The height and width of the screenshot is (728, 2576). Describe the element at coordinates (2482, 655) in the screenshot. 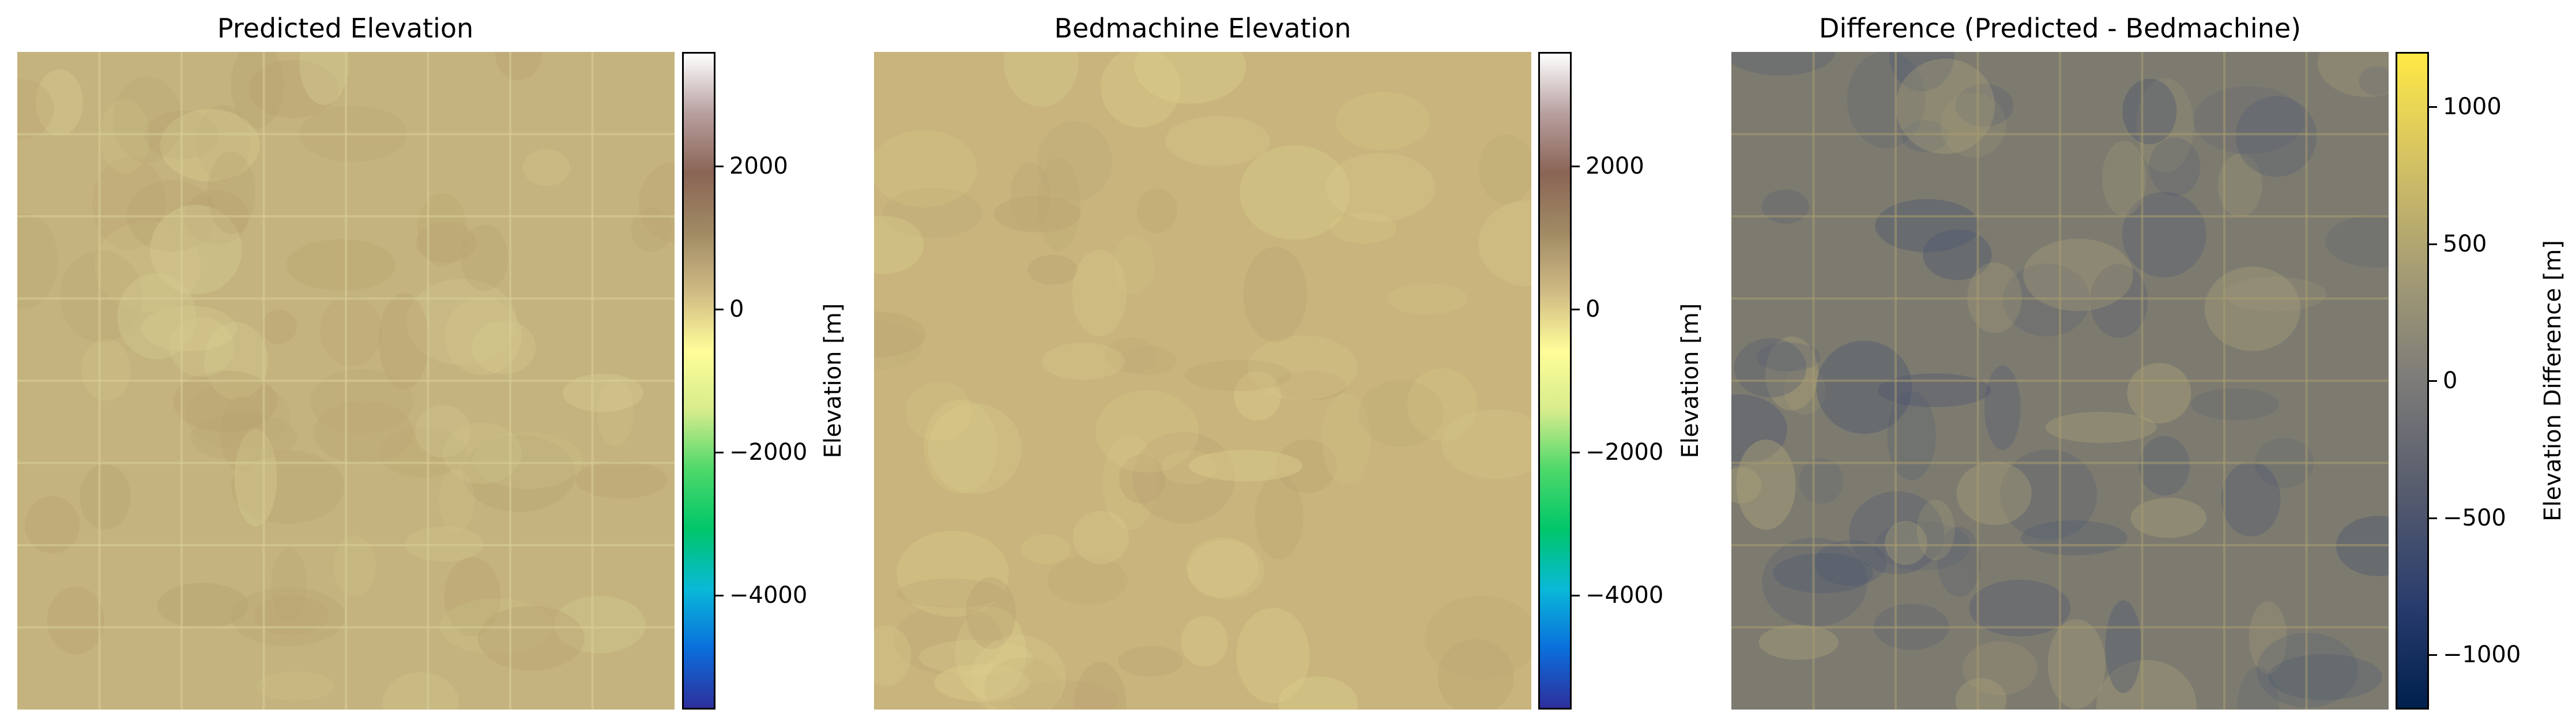

I see `colorbar-tick-label: −1000` at that location.